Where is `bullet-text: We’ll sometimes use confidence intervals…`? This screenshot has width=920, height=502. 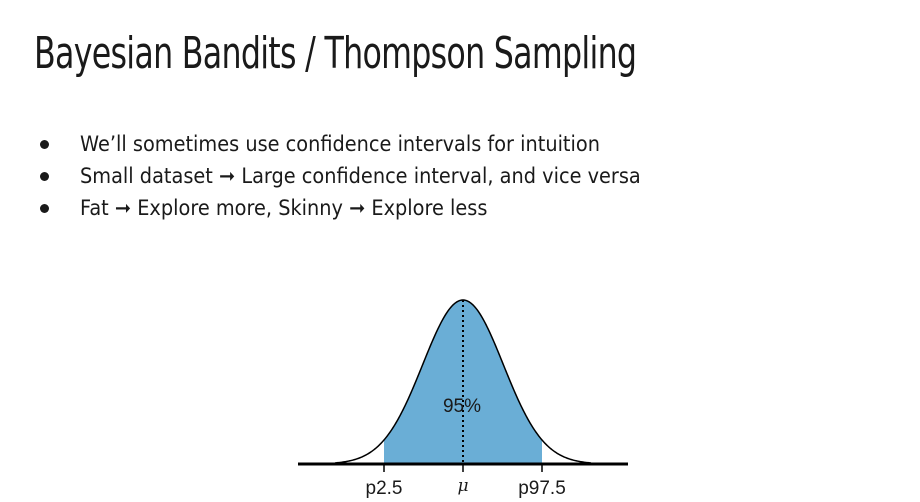
bullet-text: We’ll sometimes use confidence intervals… is located at coordinates (340, 144).